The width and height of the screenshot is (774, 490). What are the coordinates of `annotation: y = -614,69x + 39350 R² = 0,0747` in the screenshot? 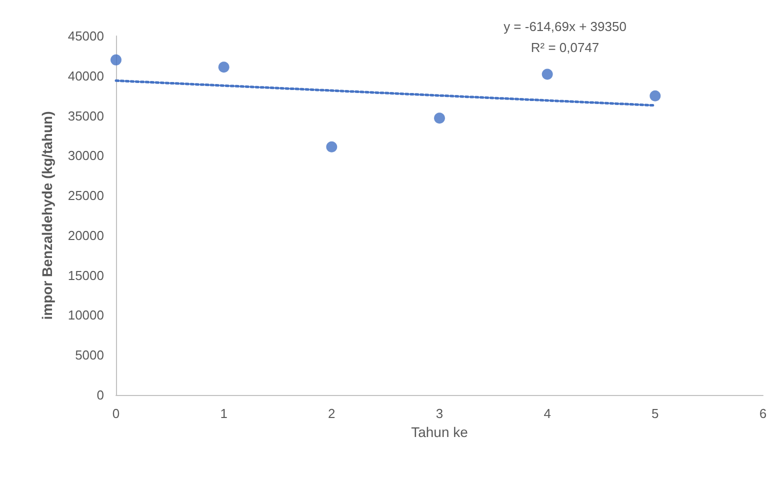 It's located at (565, 37).